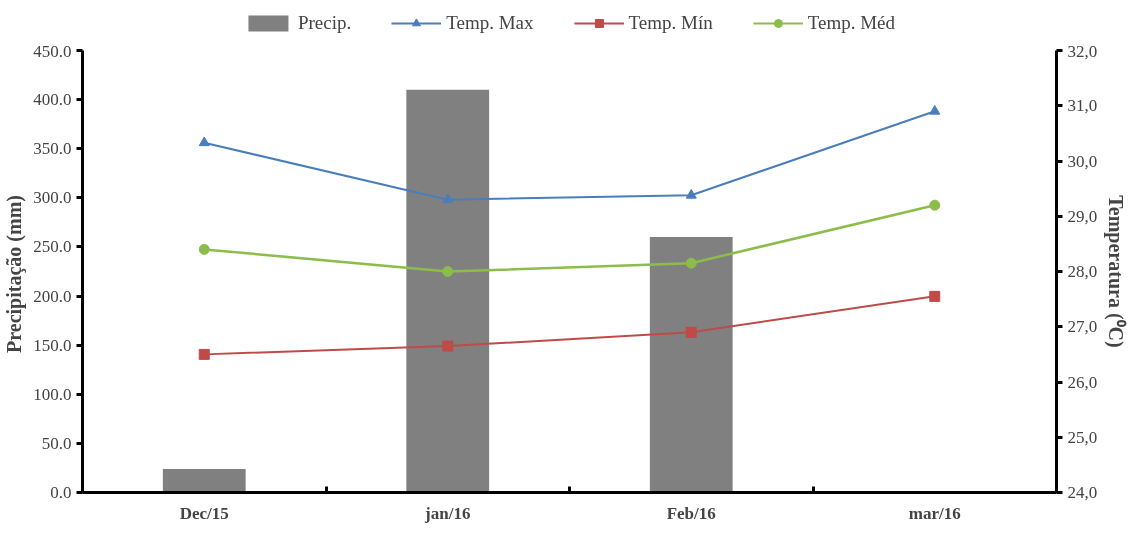 This screenshot has height=536, width=1143. I want to click on x-tick-label: Feb/16, so click(691, 513).